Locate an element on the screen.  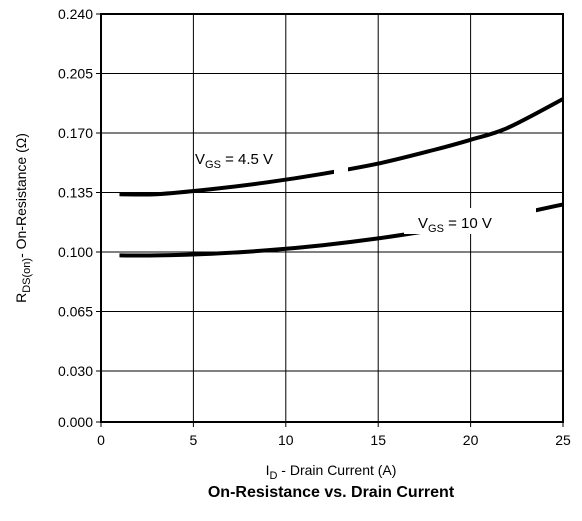
x-tick-label: 0 is located at coordinates (101, 440).